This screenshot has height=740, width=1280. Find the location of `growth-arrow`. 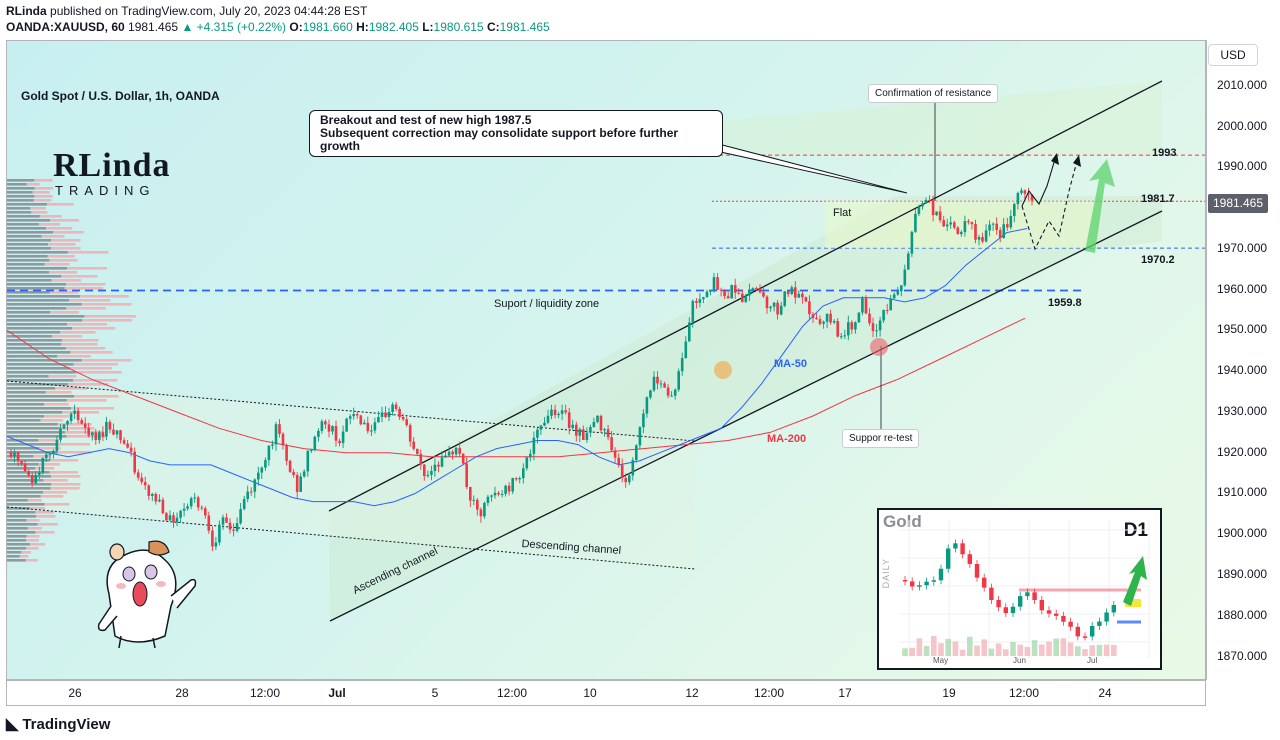

growth-arrow is located at coordinates (1100, 206).